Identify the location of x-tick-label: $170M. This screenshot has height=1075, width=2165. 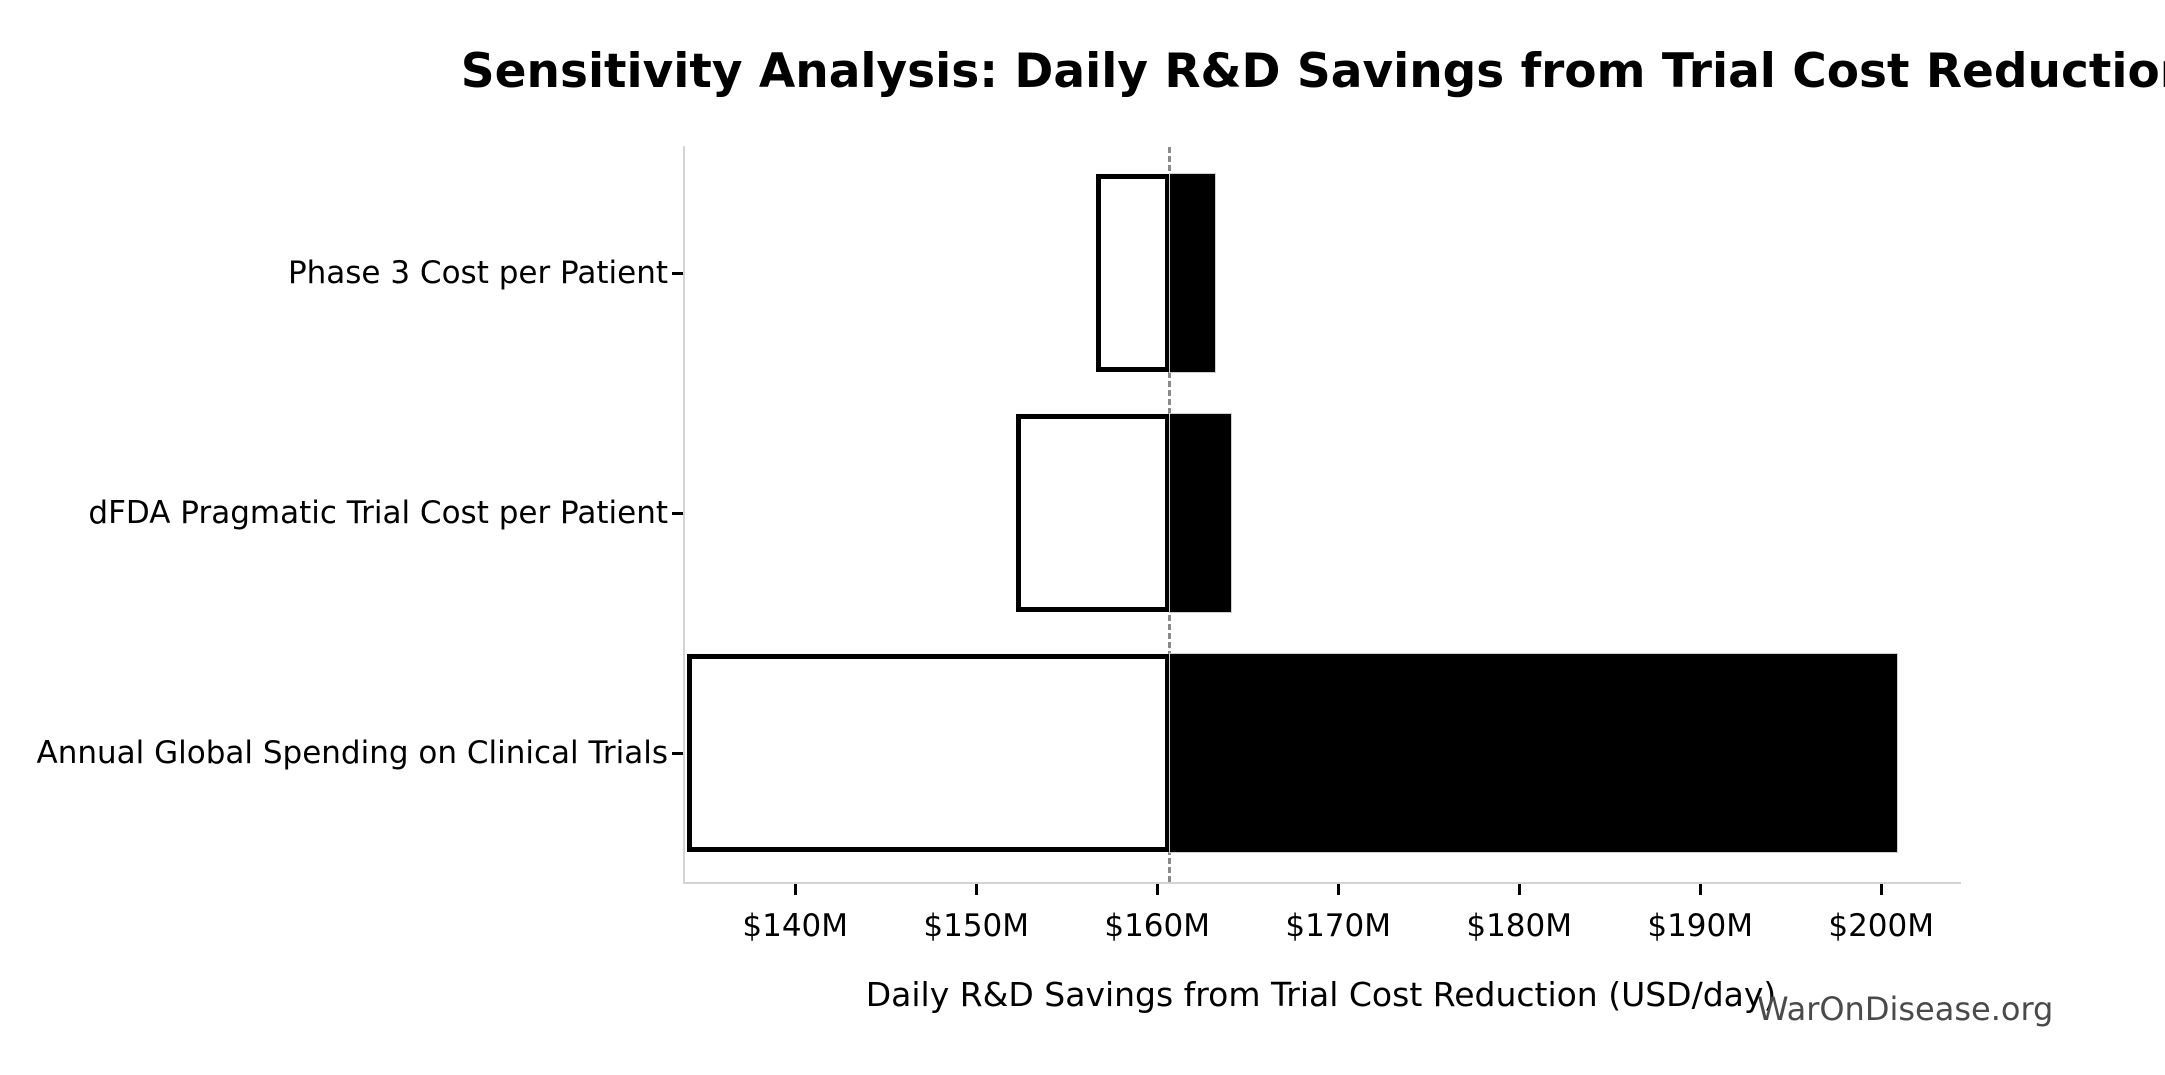
(1338, 926).